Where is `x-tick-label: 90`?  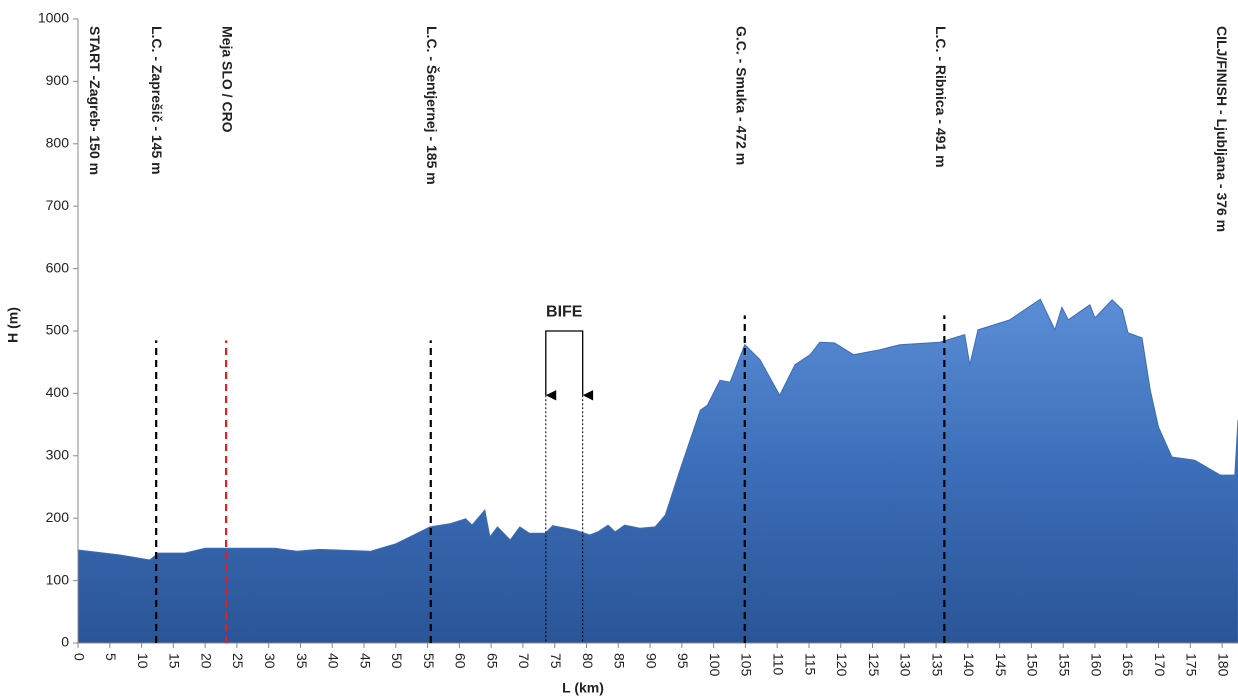
x-tick-label: 90 is located at coordinates (651, 661).